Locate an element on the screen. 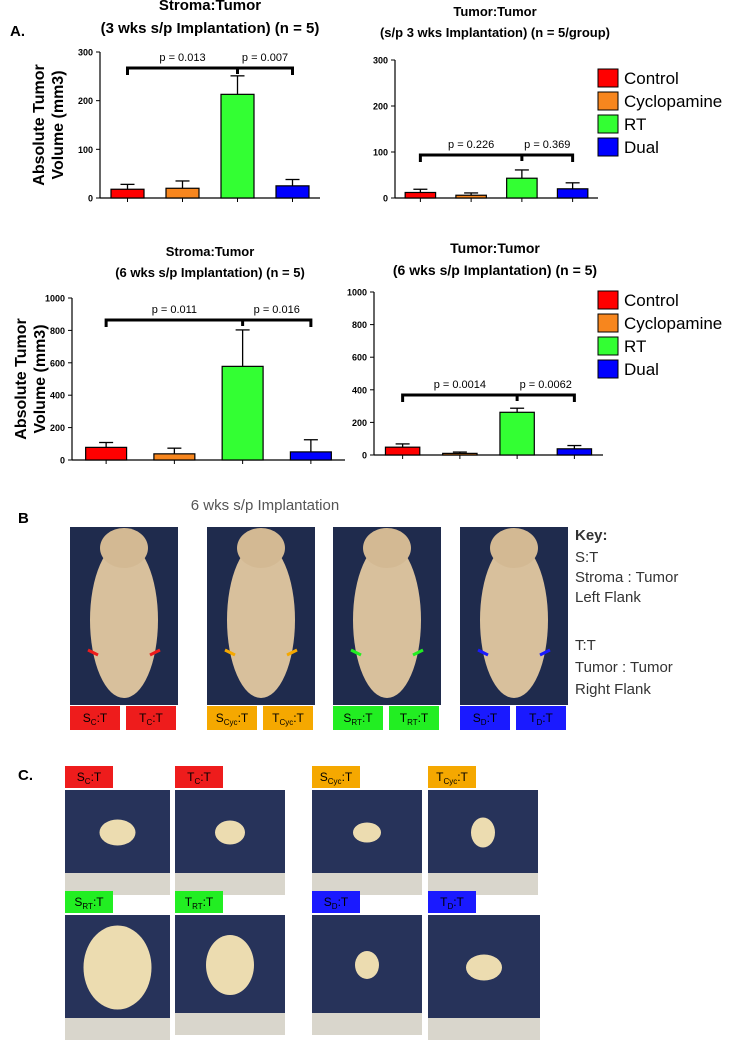 Image resolution: width=737 pixels, height=1050 pixels. group-label: TRT:T is located at coordinates (414, 719).